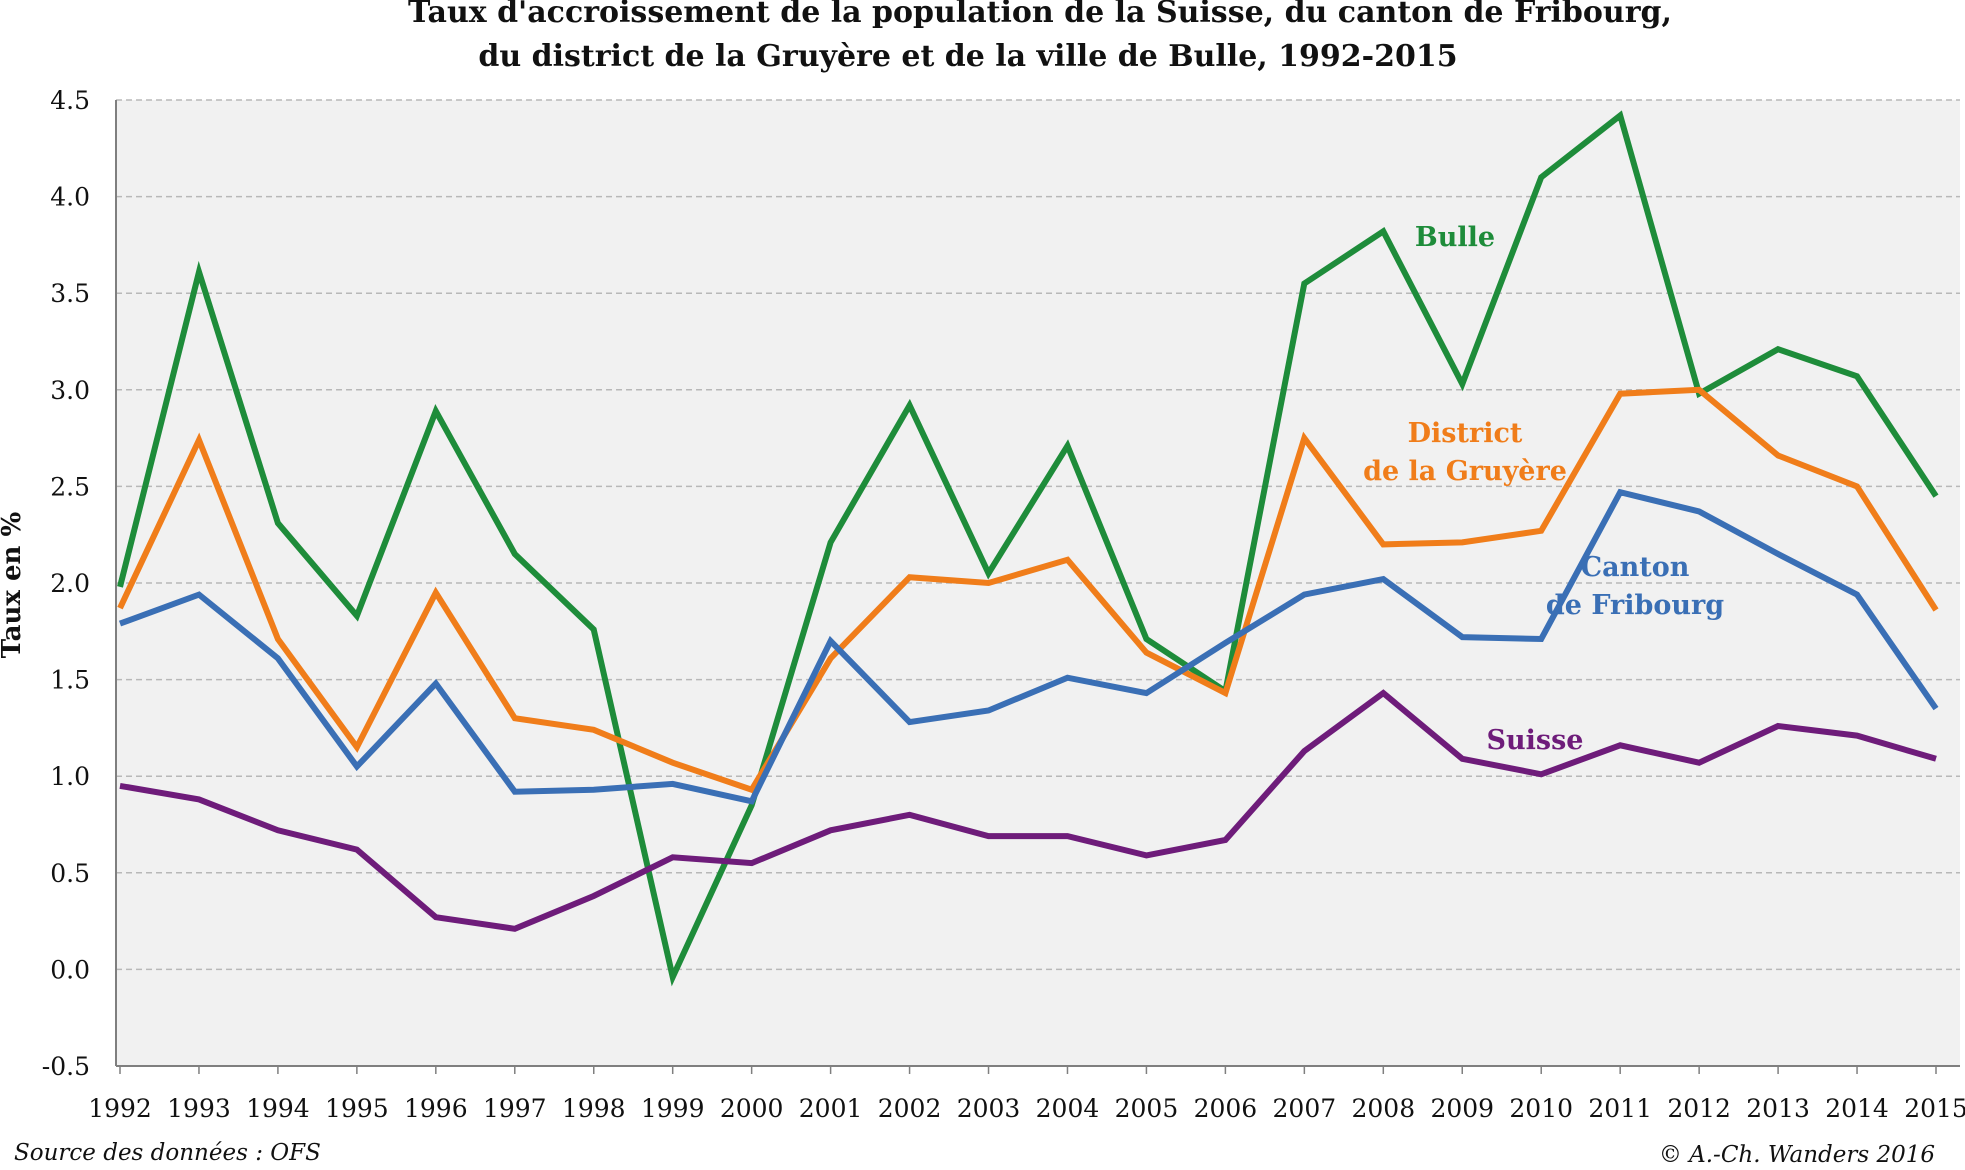 The height and width of the screenshot is (1170, 1965). Describe the element at coordinates (1778, 1108) in the screenshot. I see `x-tick-label: 2013` at that location.